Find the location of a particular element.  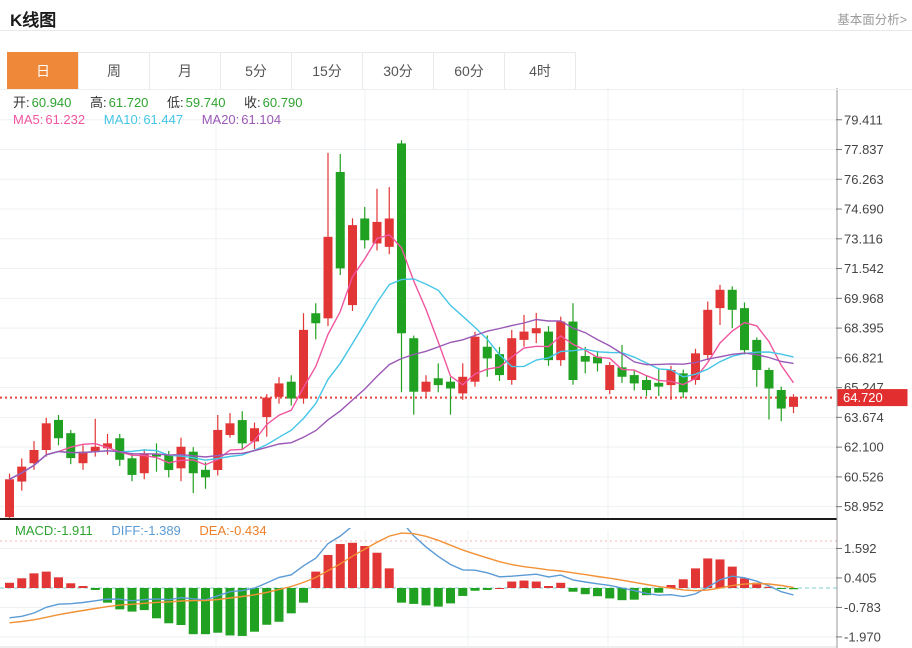

ma10-label: MA10: is located at coordinates (122, 119).